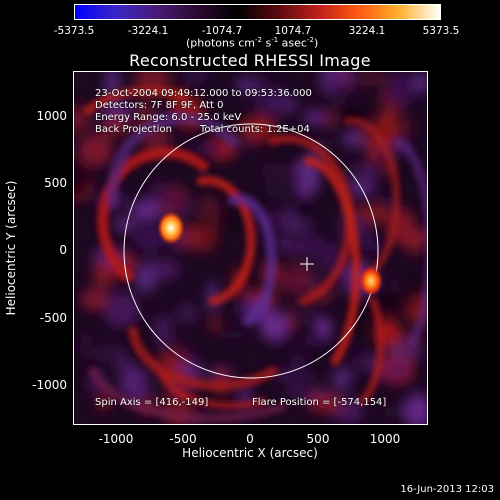 Image resolution: width=500 pixels, height=500 pixels. What do you see at coordinates (49, 385) in the screenshot?
I see `y-tick-label: -1000` at bounding box center [49, 385].